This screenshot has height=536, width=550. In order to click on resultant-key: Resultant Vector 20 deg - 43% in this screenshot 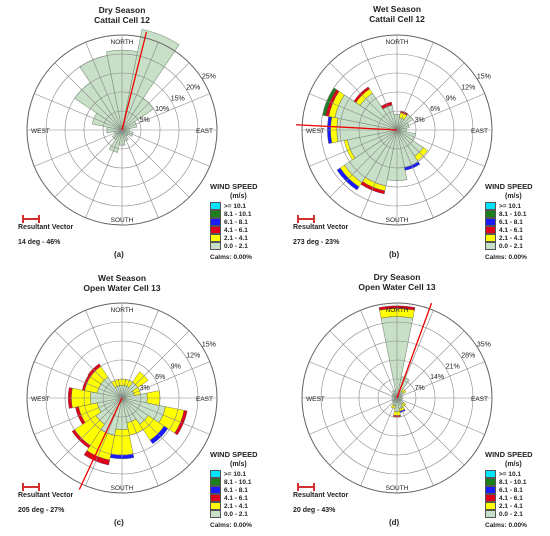, I will do `click(320, 498)`.